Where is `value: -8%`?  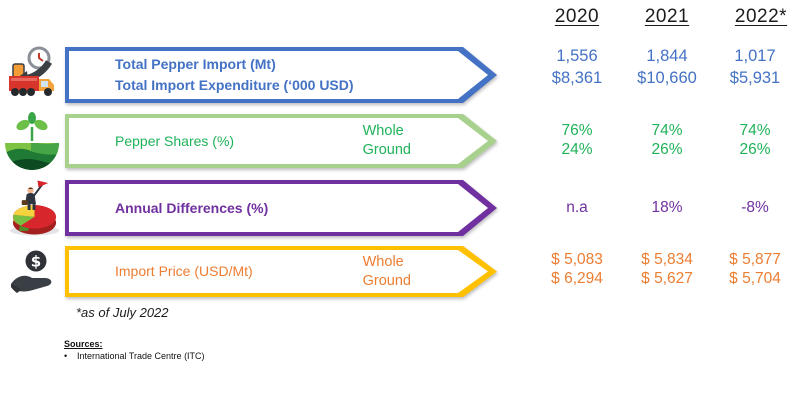 value: -8% is located at coordinates (755, 207).